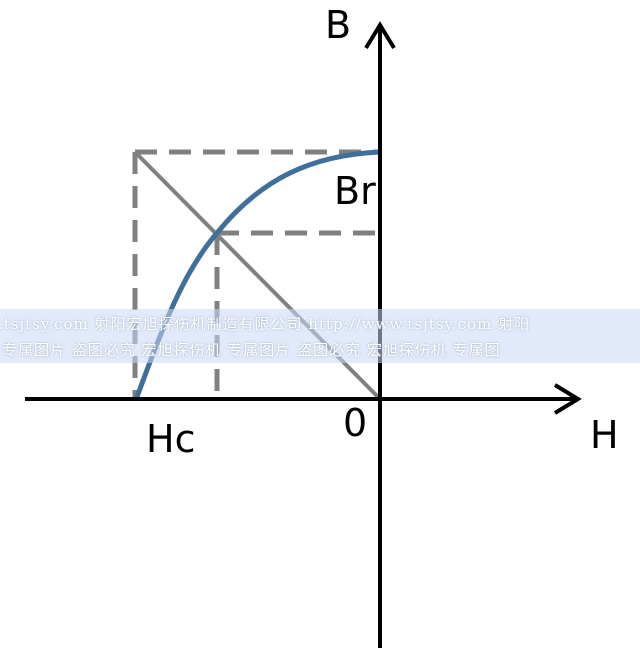 This screenshot has height=670, width=640. I want to click on watermark-line-2: 专属图片 盗图必究 宏旭探伤机 专属图片 盗图必究 宏旭探伤机 专属图, so click(251, 350).